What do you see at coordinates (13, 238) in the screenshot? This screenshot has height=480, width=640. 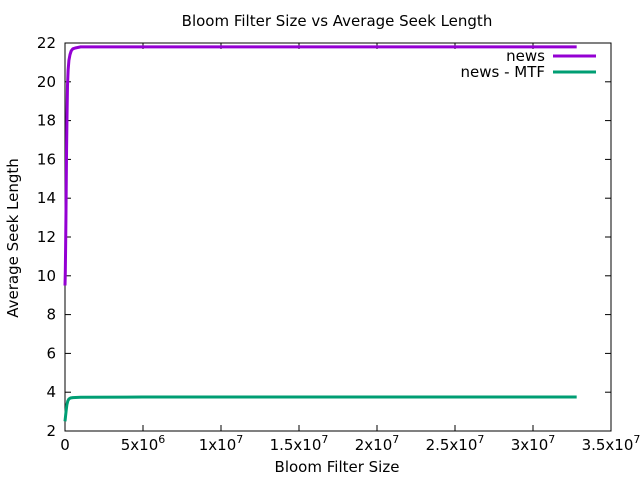 I see `y-axis-label: Average Seek Length` at bounding box center [13, 238].